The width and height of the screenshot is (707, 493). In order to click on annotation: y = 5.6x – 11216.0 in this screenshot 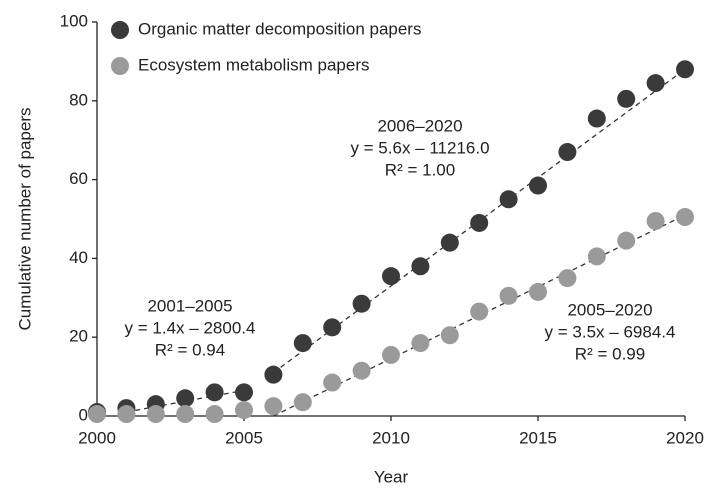, I will do `click(419, 147)`.